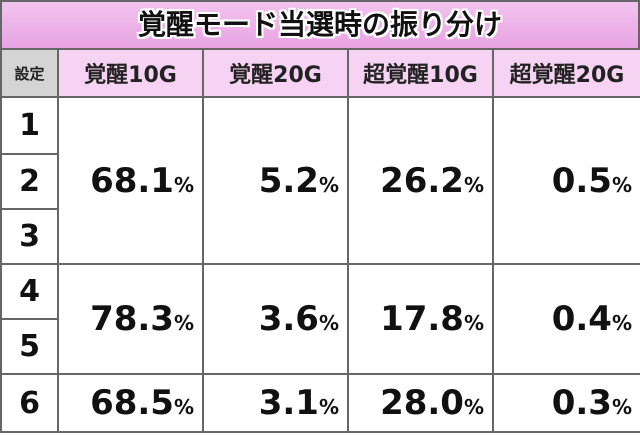  Describe the element at coordinates (130, 319) in the screenshot. I see `value-cell: 78.3%` at that location.